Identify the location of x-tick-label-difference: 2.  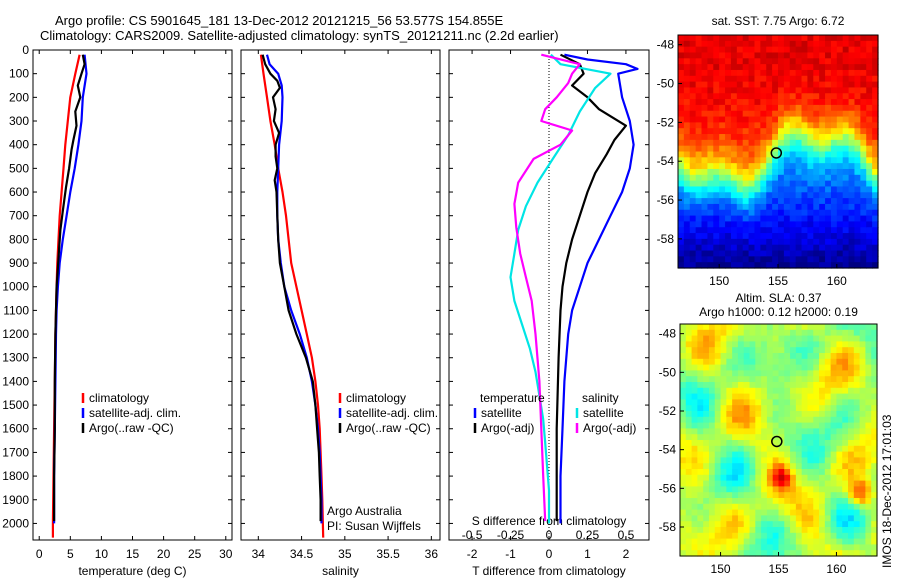
(626, 554).